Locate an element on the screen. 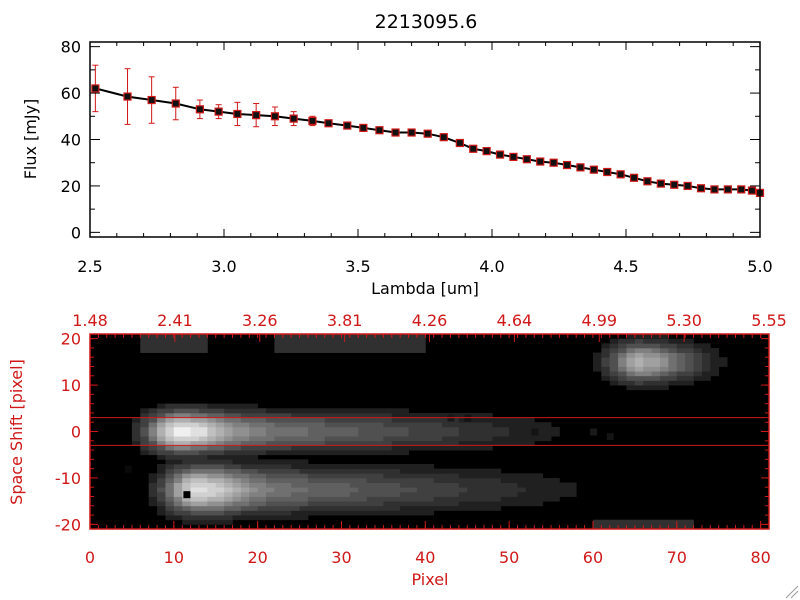 The height and width of the screenshot is (600, 800). y-tick-label: -10 is located at coordinates (68, 478).